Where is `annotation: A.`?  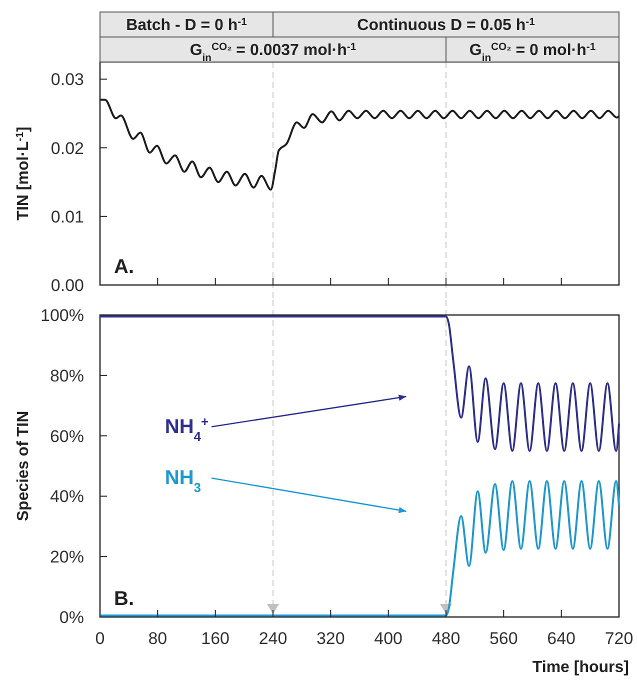
annotation: A. is located at coordinates (124, 267).